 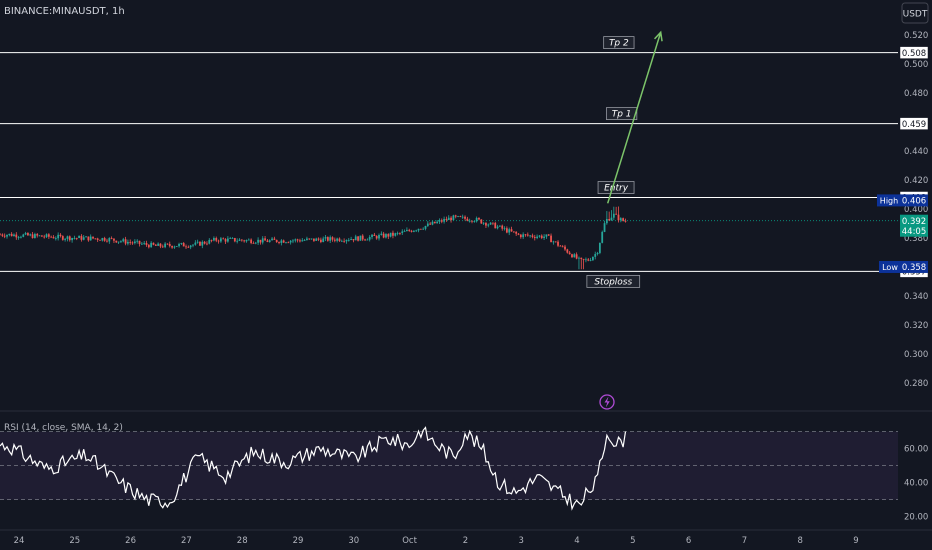 I want to click on currency-label: USDT, so click(x=915, y=15).